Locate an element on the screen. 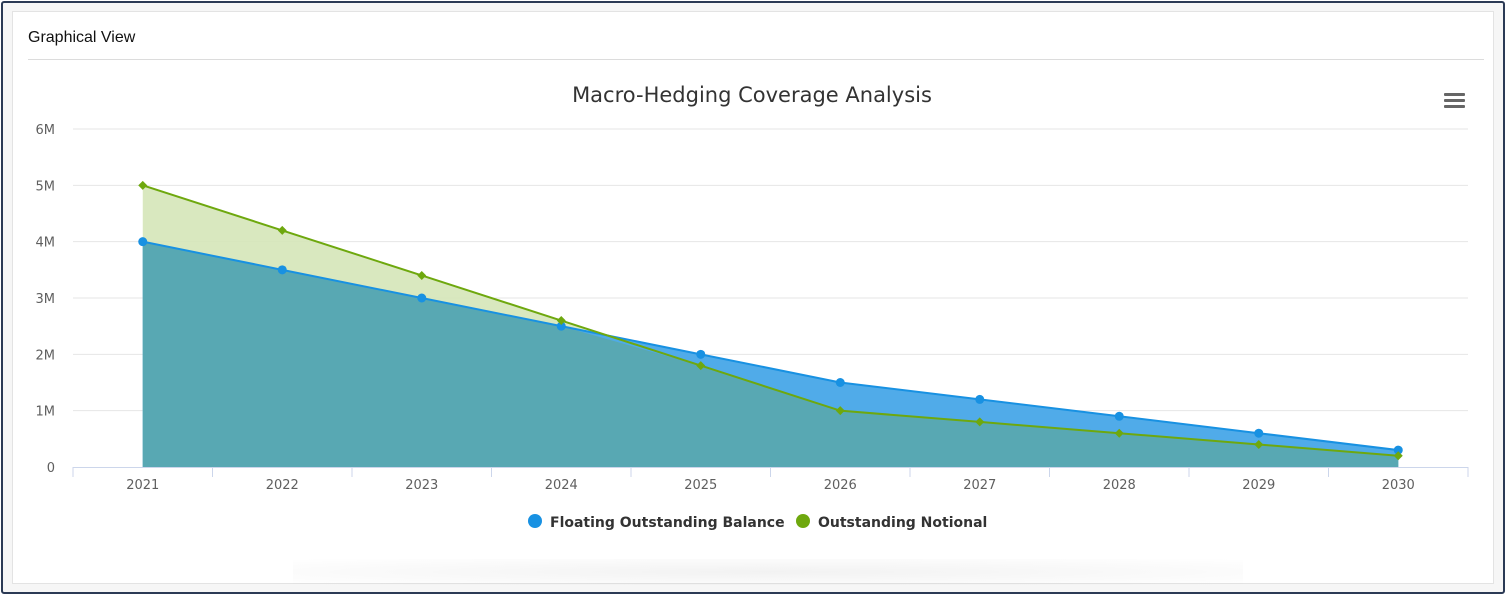  y-tick-label: 4M is located at coordinates (46, 243).